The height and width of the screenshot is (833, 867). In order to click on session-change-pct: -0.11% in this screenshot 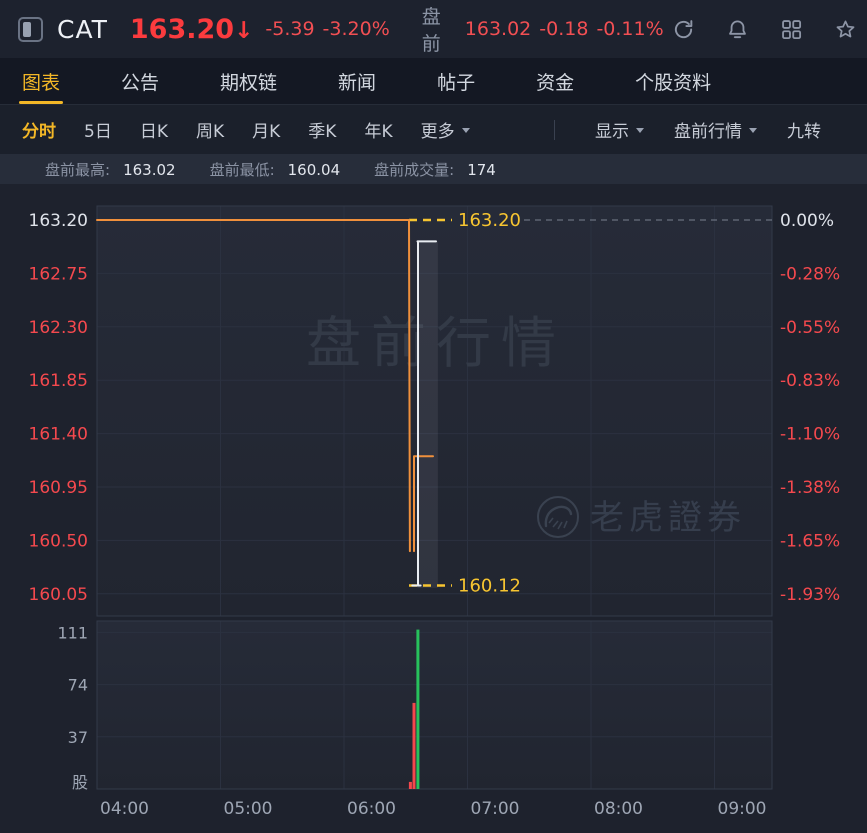, I will do `click(630, 29)`.